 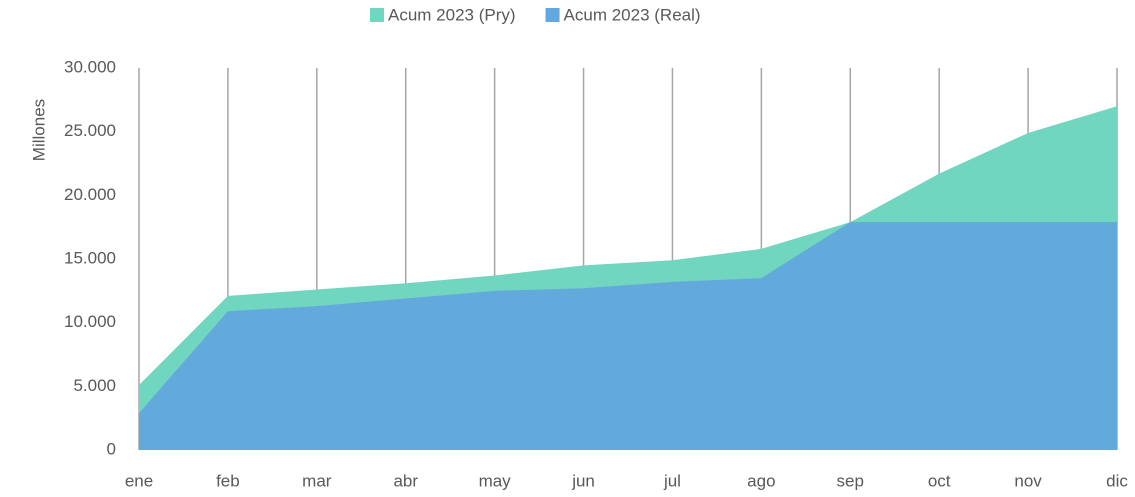 What do you see at coordinates (495, 480) in the screenshot?
I see `x-tick-label: may` at bounding box center [495, 480].